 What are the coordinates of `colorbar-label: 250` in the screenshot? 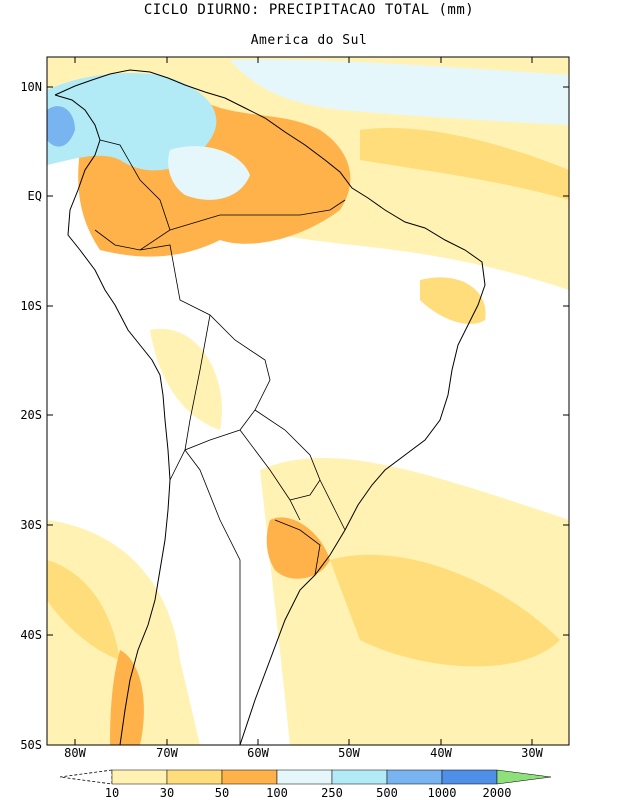 It's located at (332, 793).